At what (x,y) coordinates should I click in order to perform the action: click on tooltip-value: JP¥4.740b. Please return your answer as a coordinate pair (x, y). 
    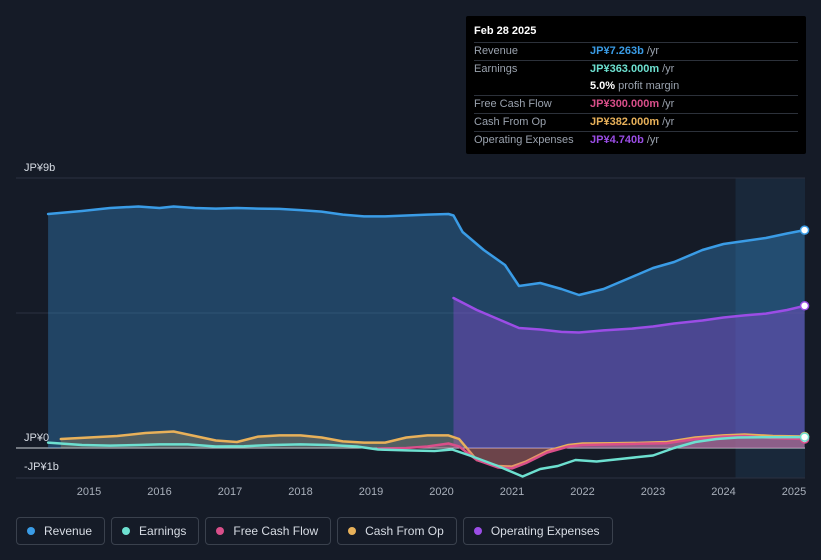
    Looking at the image, I should click on (617, 140).